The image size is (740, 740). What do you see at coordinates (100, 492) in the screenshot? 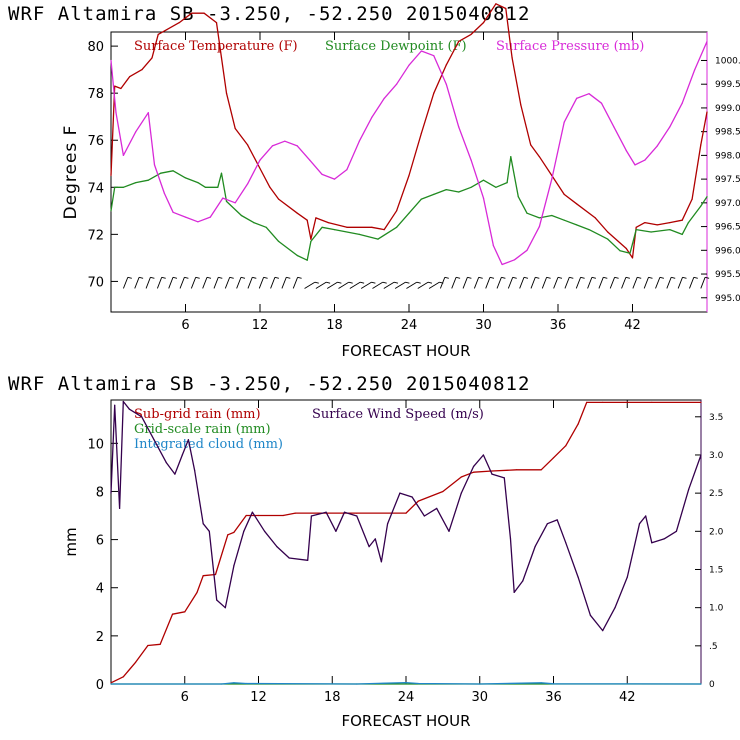
I see `y-tick-label: 8` at bounding box center [100, 492].